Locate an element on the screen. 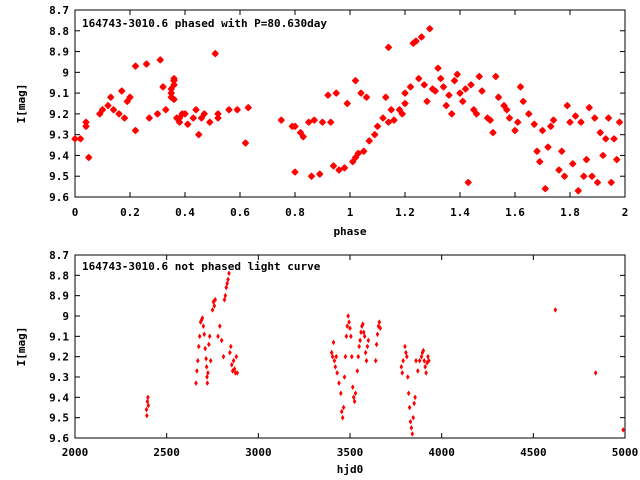 Image resolution: width=640 pixels, height=480 pixels. chart-title: 164743-3010.6 phased with P=80.630day is located at coordinates (204, 23).